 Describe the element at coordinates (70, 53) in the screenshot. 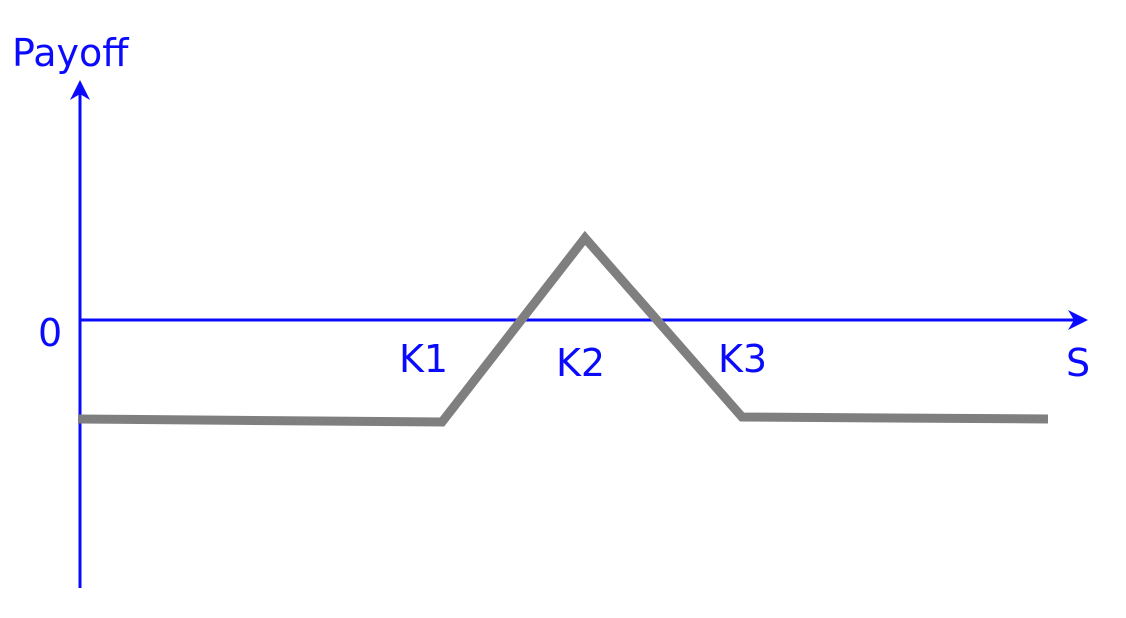

I see `y-axis-label: Payoff` at that location.